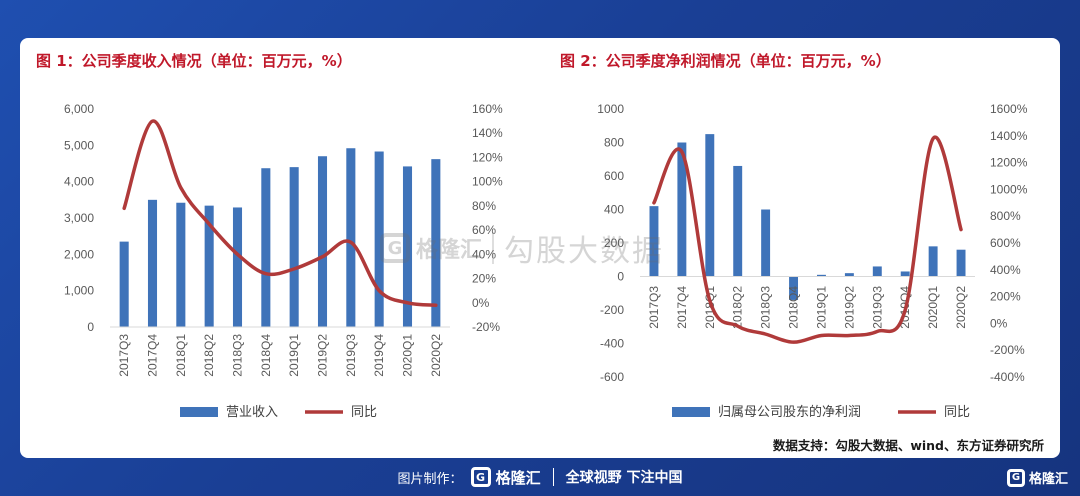 The width and height of the screenshot is (1080, 496). I want to click on chart2-right-tick: -200%, so click(1007, 350).